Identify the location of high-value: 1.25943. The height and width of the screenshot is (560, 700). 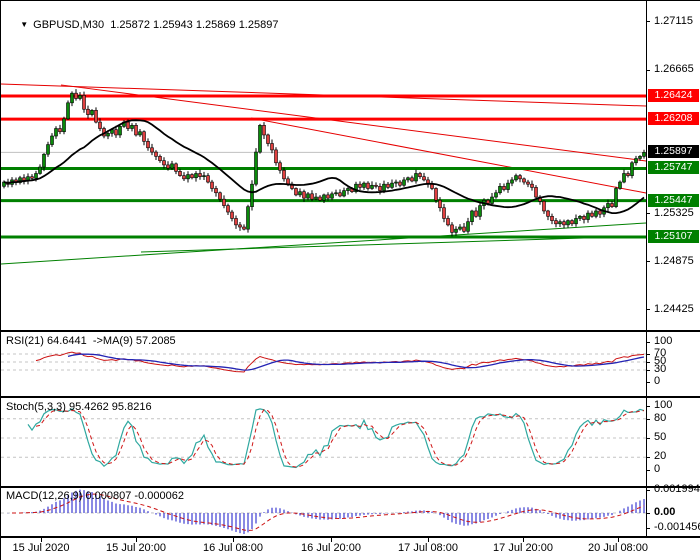
(173, 25).